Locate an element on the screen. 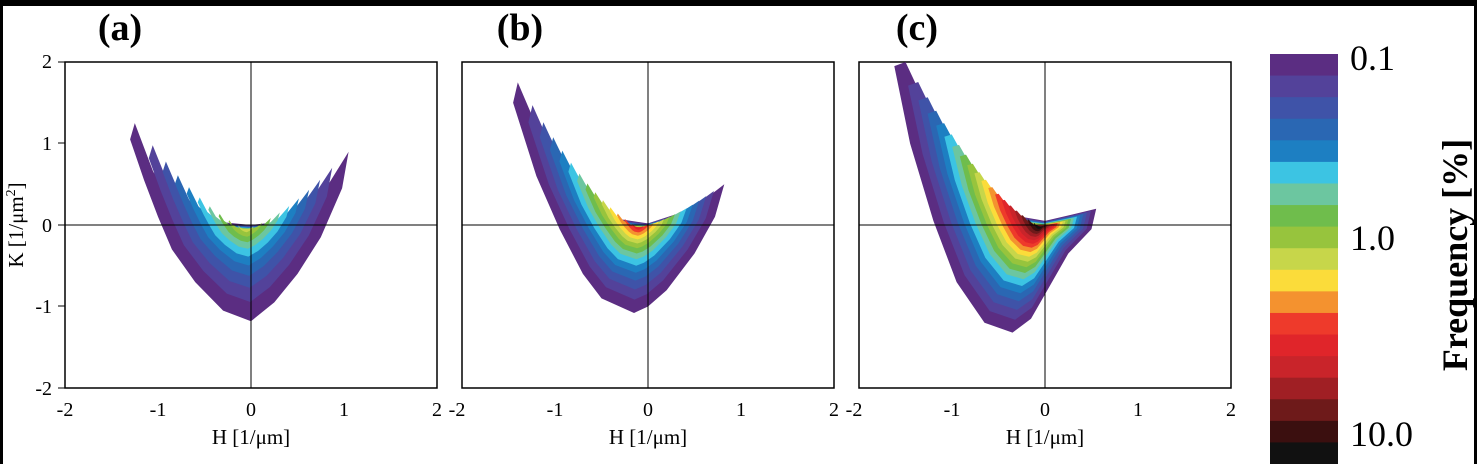  colorbar-label: Frequency [%] is located at coordinates (1455, 255).